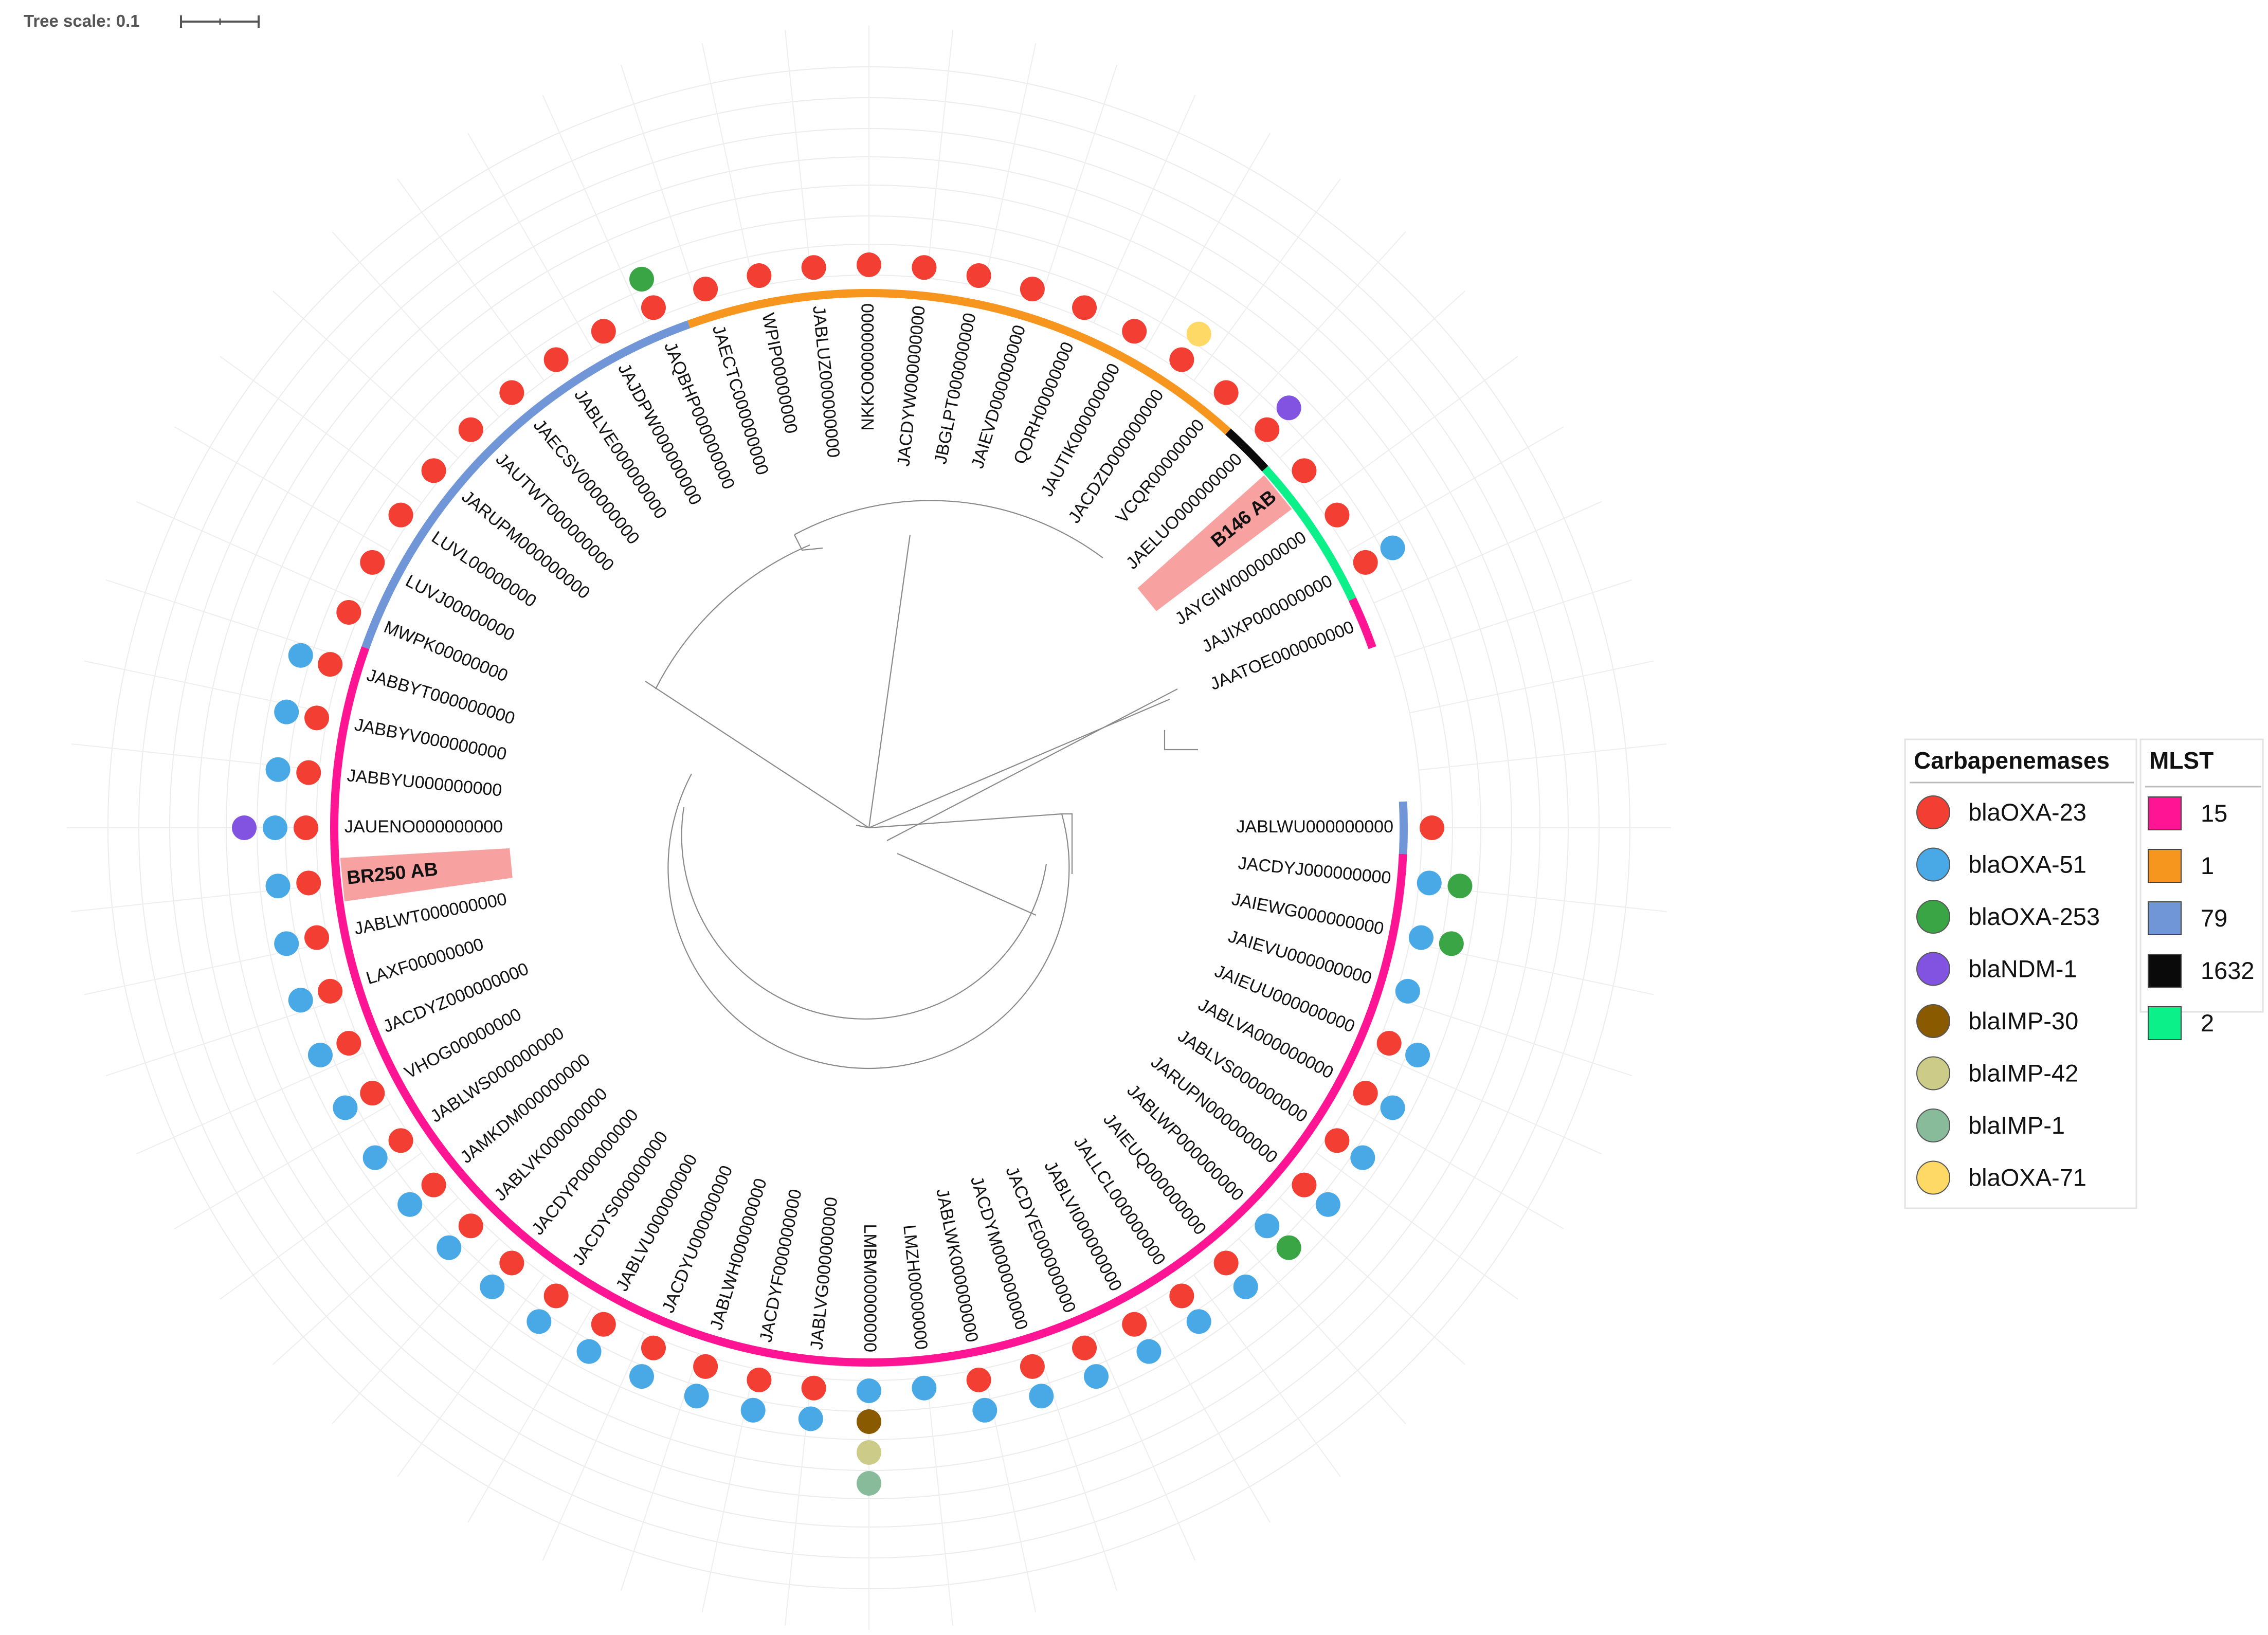 The image size is (2268, 1635). I want to click on legend-mlst-label-79: 79, so click(2214, 918).